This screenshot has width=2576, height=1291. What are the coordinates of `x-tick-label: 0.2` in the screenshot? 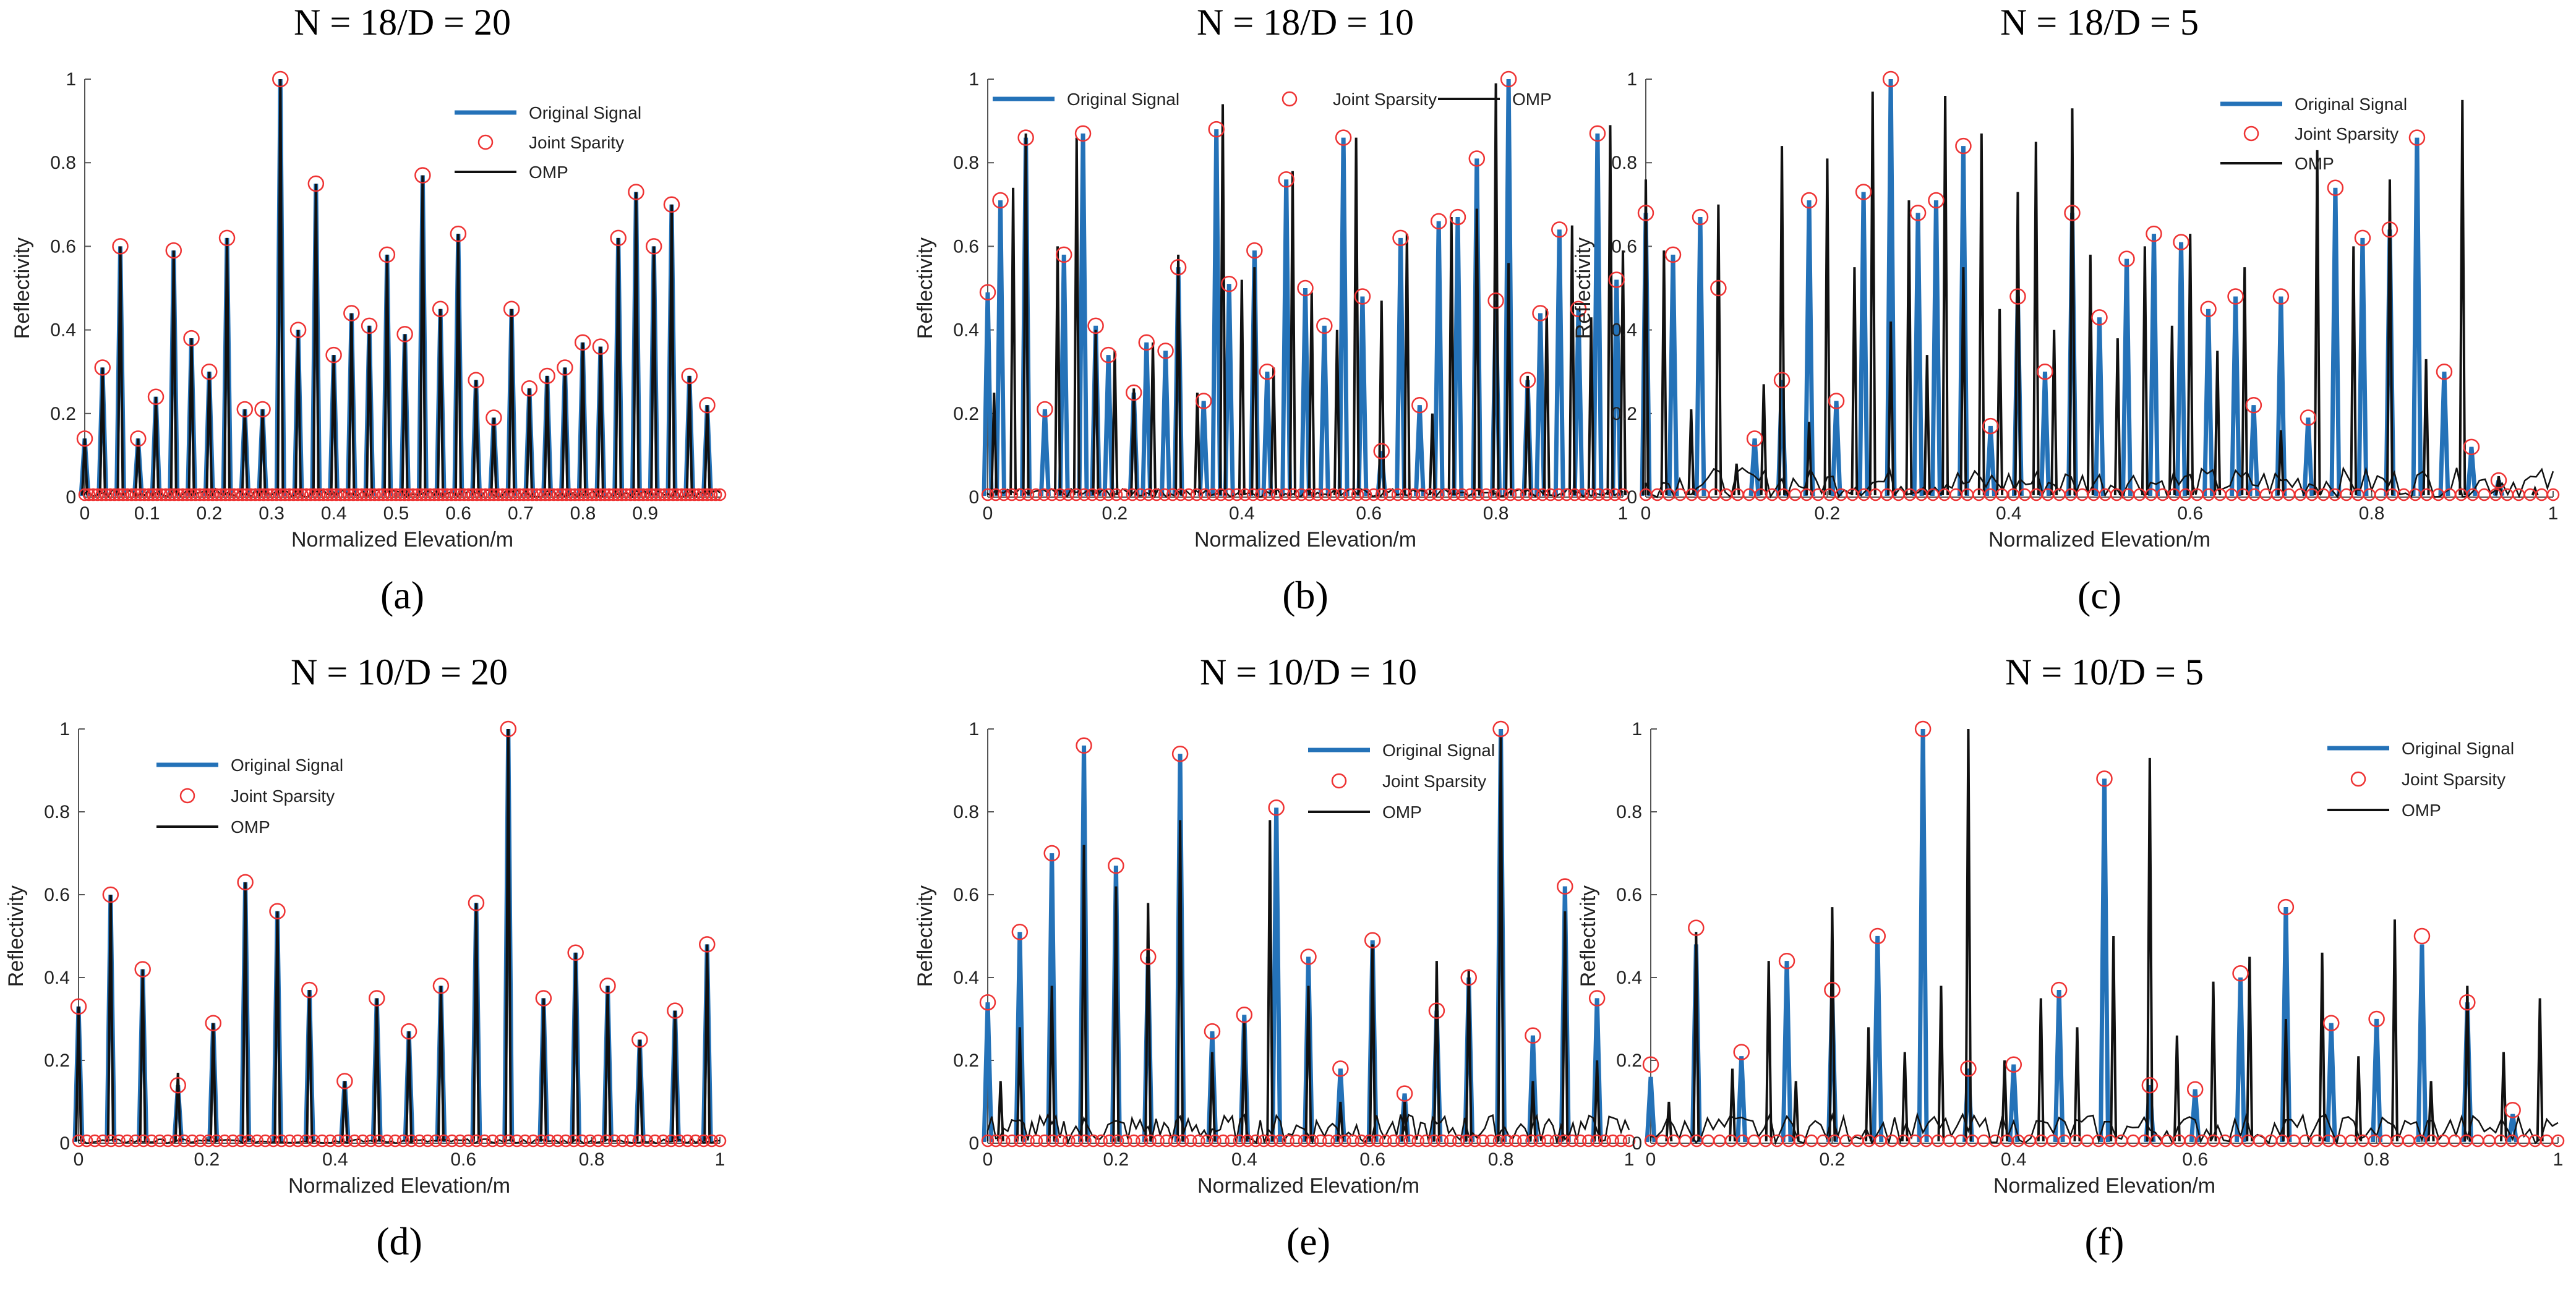 It's located at (207, 1160).